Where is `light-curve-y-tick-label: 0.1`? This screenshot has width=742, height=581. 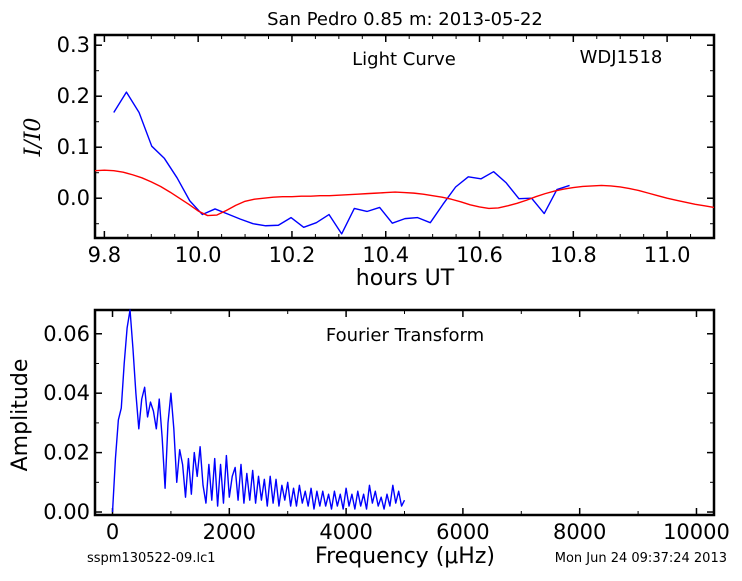 light-curve-y-tick-label: 0.1 is located at coordinates (73, 147).